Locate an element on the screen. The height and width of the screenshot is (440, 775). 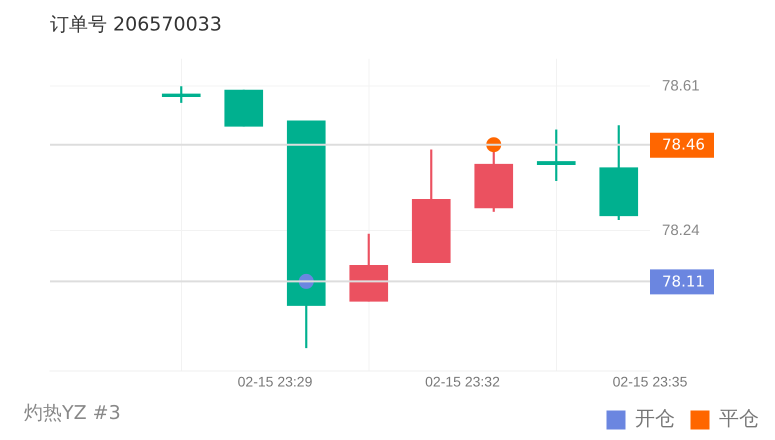
legend-label: 开仓 is located at coordinates (655, 418).